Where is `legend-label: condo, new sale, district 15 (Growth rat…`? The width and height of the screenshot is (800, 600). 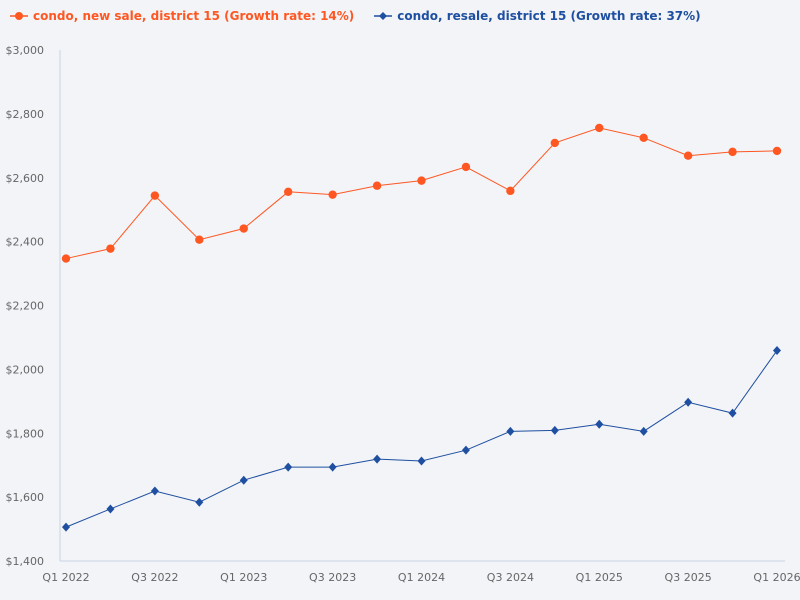 legend-label: condo, new sale, district 15 (Growth rat… is located at coordinates (194, 16).